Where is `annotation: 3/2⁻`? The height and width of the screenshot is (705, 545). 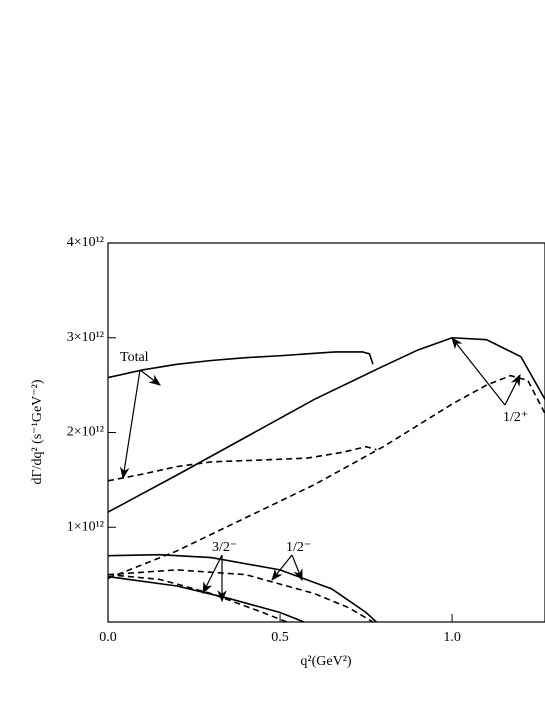 annotation: 3/2⁻ is located at coordinates (224, 547).